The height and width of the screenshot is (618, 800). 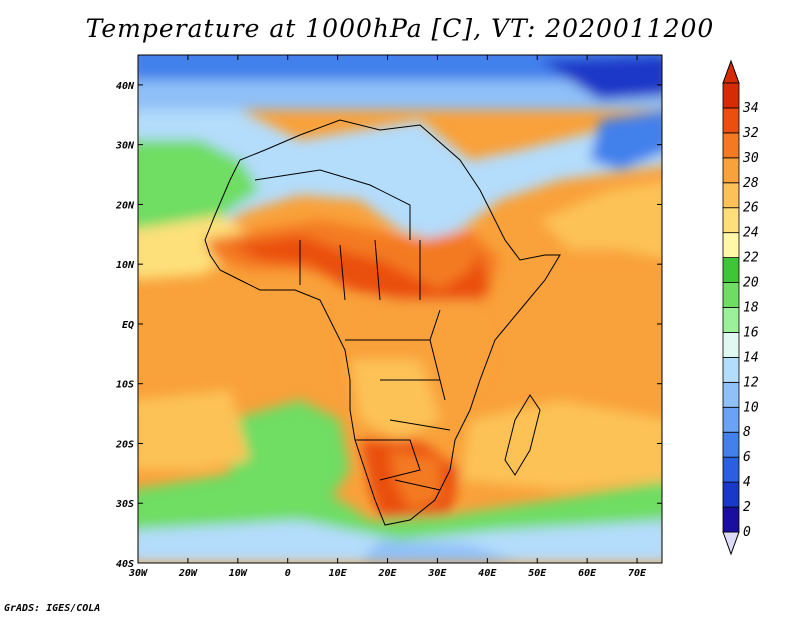 I want to click on colorbar-label: 18, so click(x=751, y=308).